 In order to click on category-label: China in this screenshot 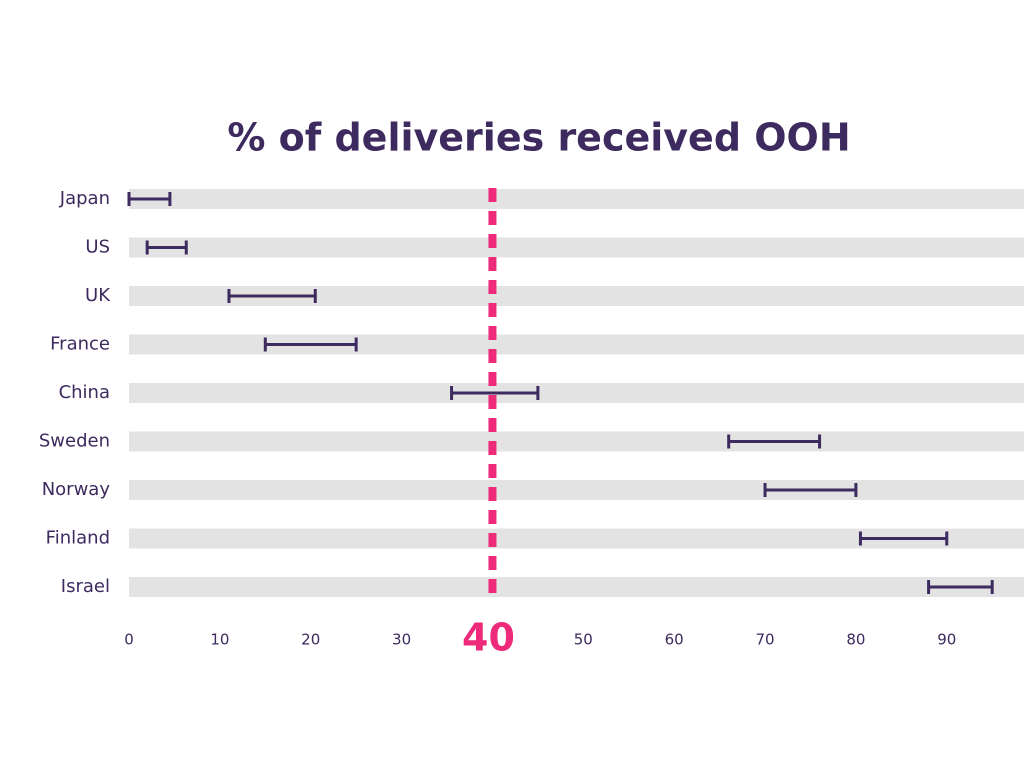, I will do `click(84, 392)`.